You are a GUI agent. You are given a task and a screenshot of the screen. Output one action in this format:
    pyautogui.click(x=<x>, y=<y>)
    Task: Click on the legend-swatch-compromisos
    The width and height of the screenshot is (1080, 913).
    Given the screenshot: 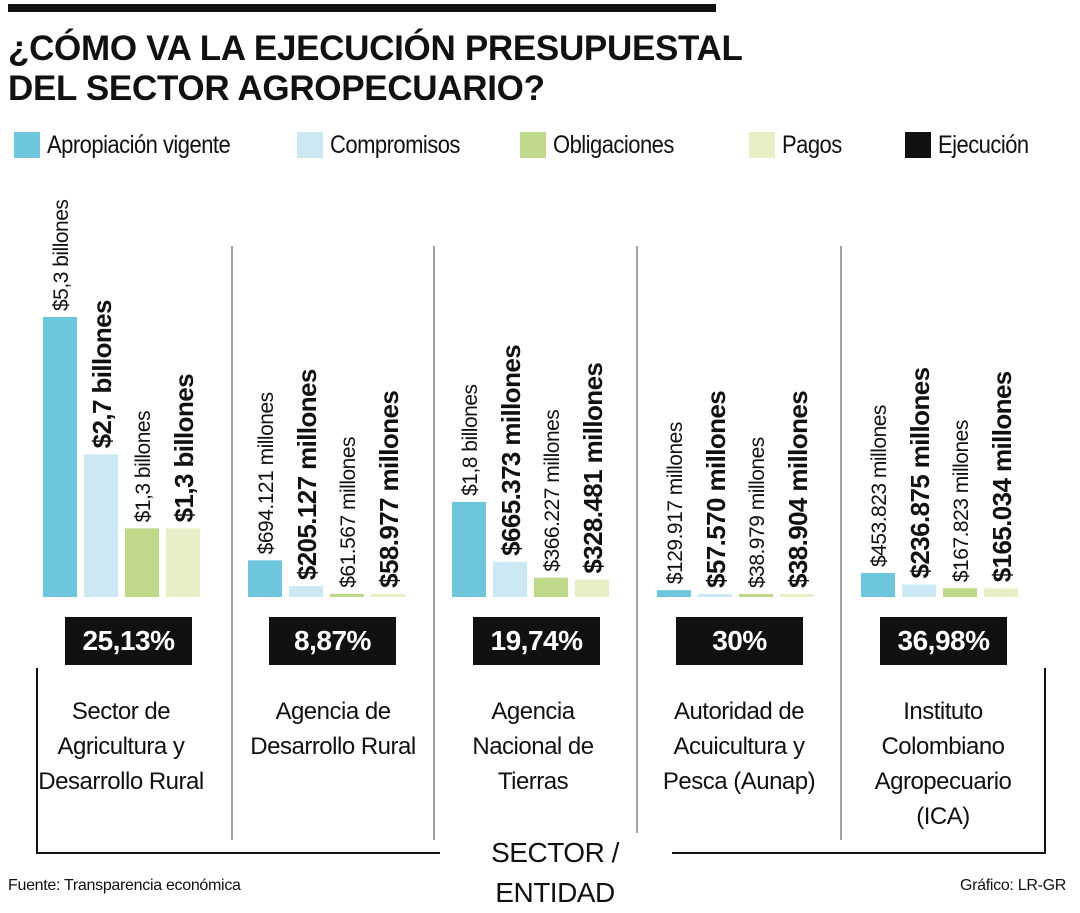 What is the action you would take?
    pyautogui.click(x=310, y=145)
    